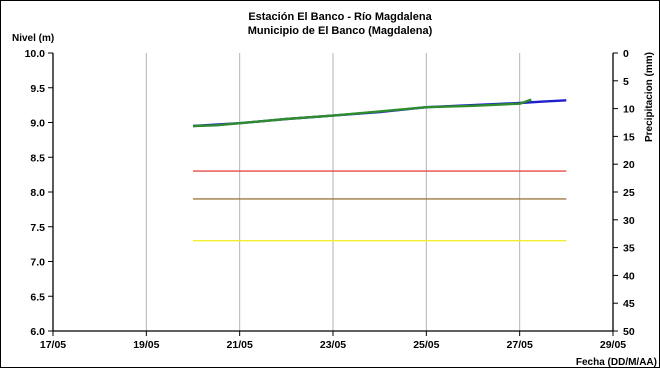 Image resolution: width=660 pixels, height=368 pixels. I want to click on series-lines, so click(379, 113).